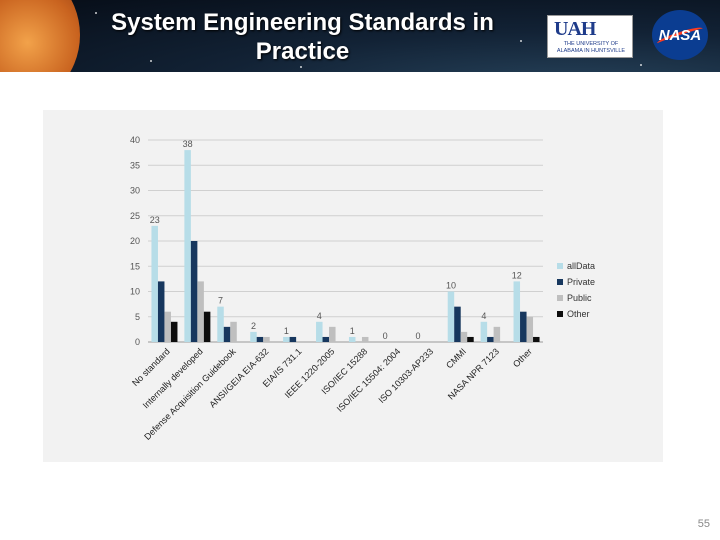 Image resolution: width=720 pixels, height=540 pixels. Describe the element at coordinates (173, 378) in the screenshot. I see `x-category-label: Internally developed` at that location.